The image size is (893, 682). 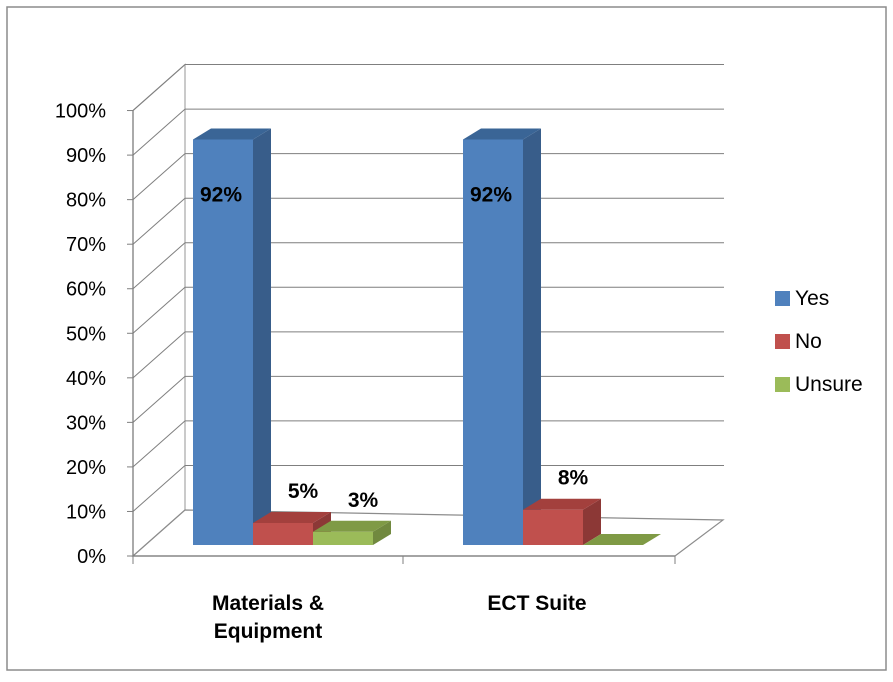 I want to click on legend-swatch-yes, so click(x=782, y=298).